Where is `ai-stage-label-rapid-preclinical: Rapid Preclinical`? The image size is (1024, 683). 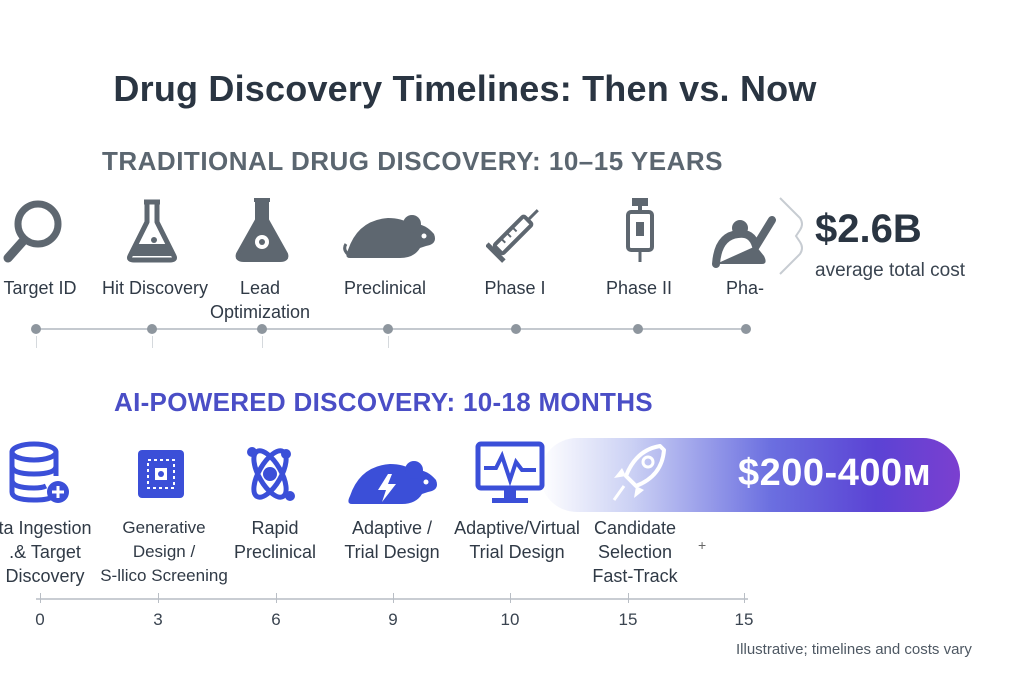 ai-stage-label-rapid-preclinical: Rapid Preclinical is located at coordinates (275, 540).